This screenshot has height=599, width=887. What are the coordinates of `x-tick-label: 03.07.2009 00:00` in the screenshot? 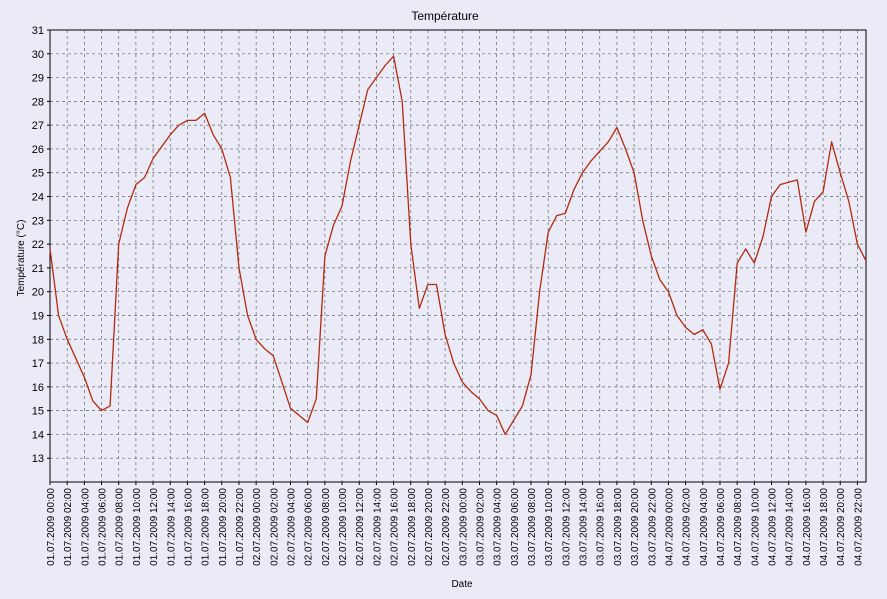 It's located at (463, 527).